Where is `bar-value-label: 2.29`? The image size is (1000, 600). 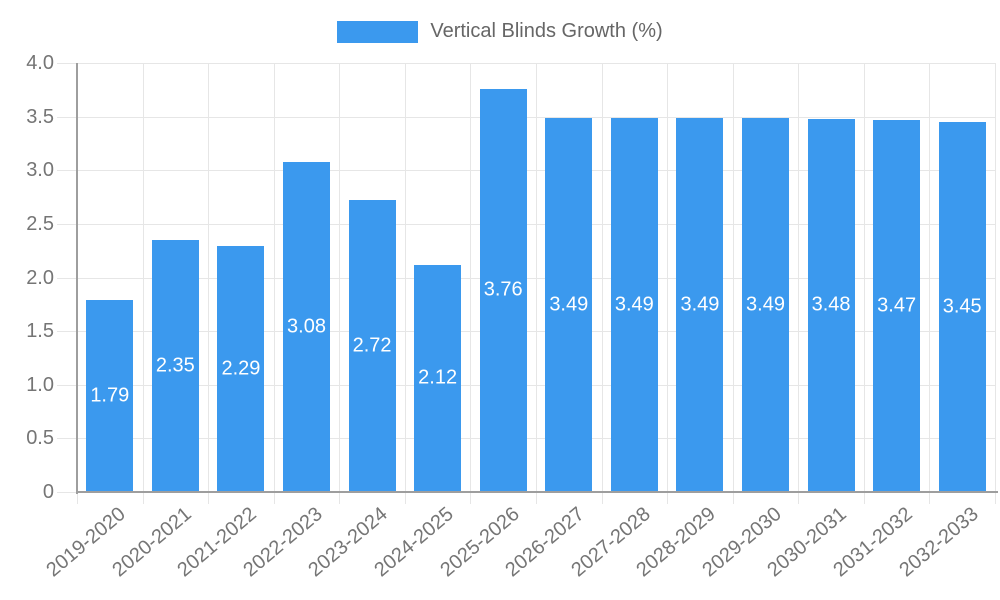 bar-value-label: 2.29 is located at coordinates (241, 368).